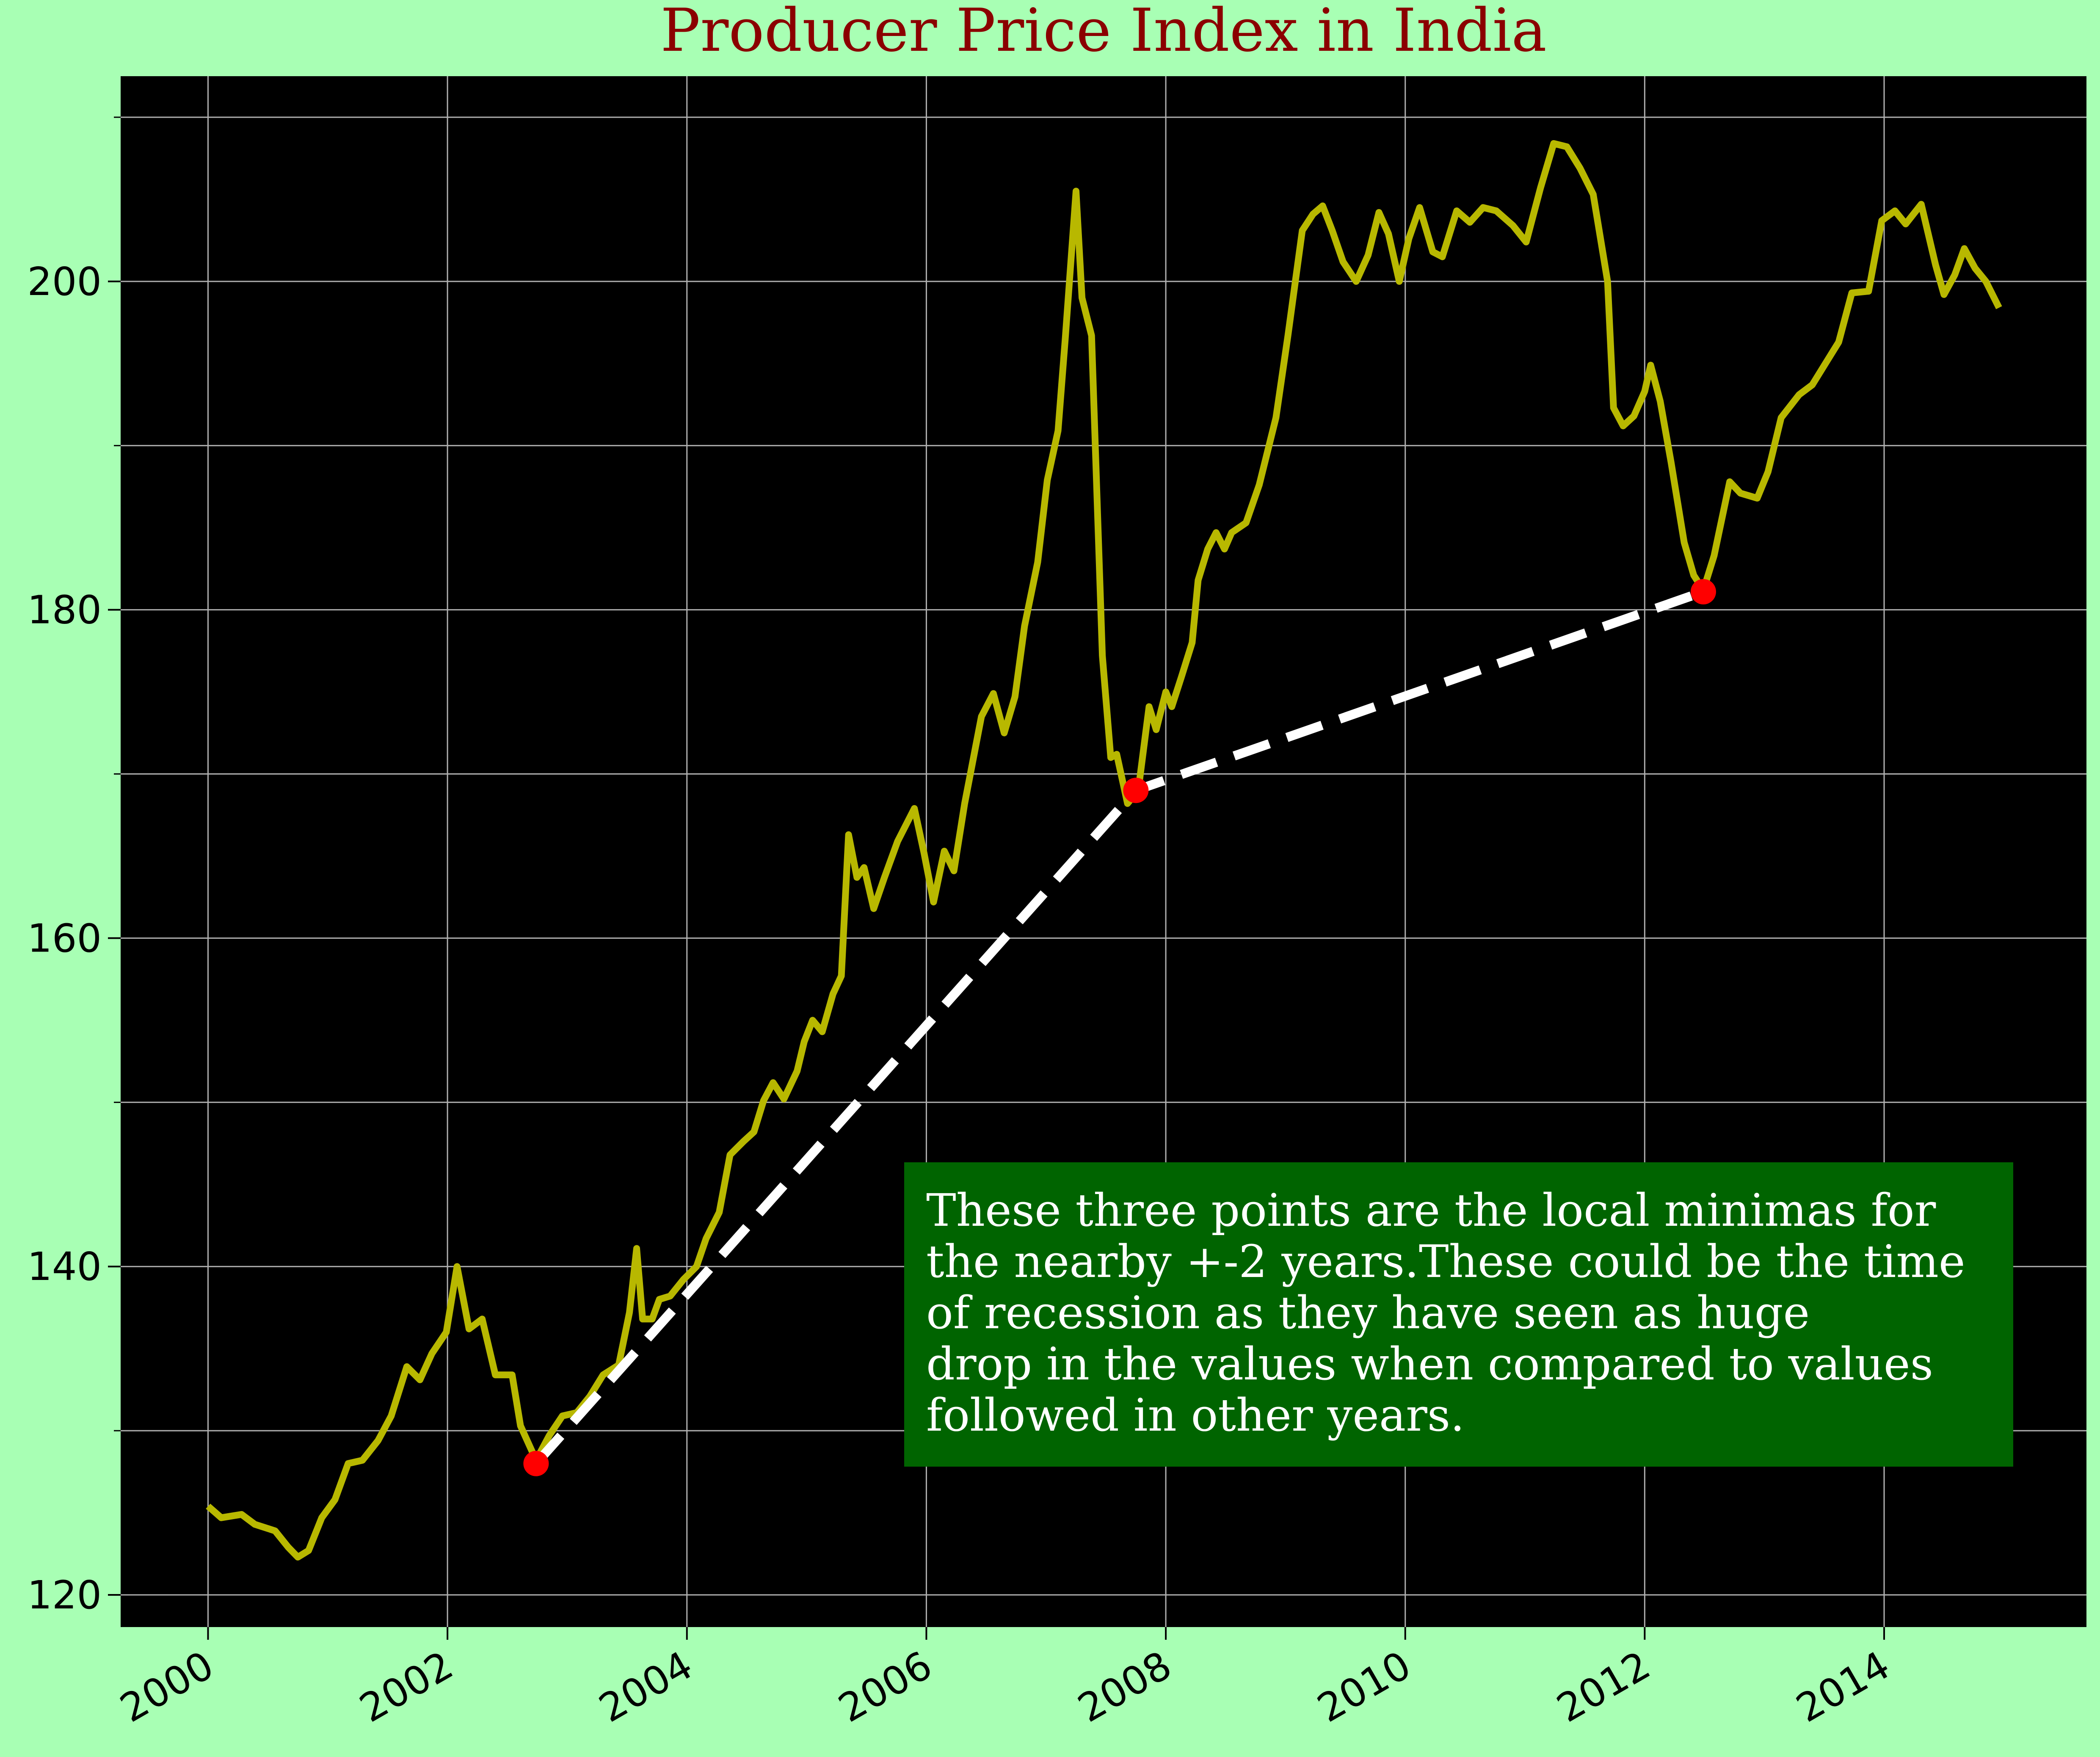  What do you see at coordinates (64, 938) in the screenshot?
I see `y-tick-label: 160` at bounding box center [64, 938].